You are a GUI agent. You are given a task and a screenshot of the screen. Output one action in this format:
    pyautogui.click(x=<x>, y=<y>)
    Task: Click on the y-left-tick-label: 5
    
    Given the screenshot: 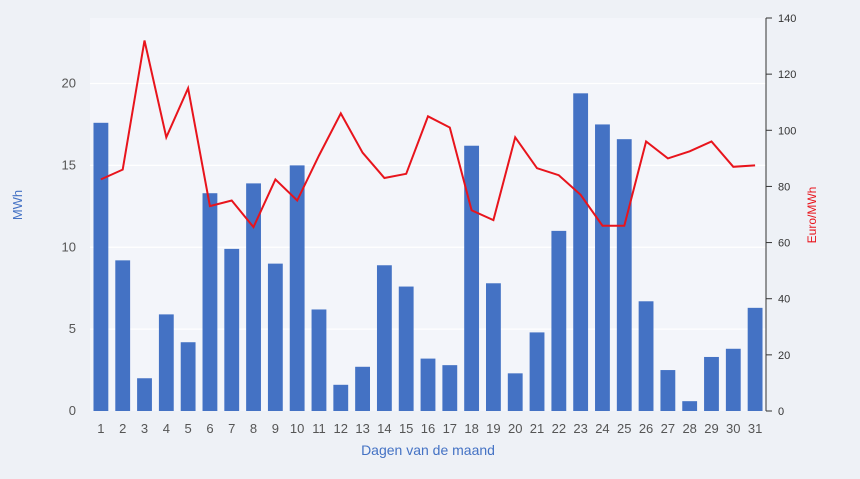 What is the action you would take?
    pyautogui.click(x=72, y=328)
    